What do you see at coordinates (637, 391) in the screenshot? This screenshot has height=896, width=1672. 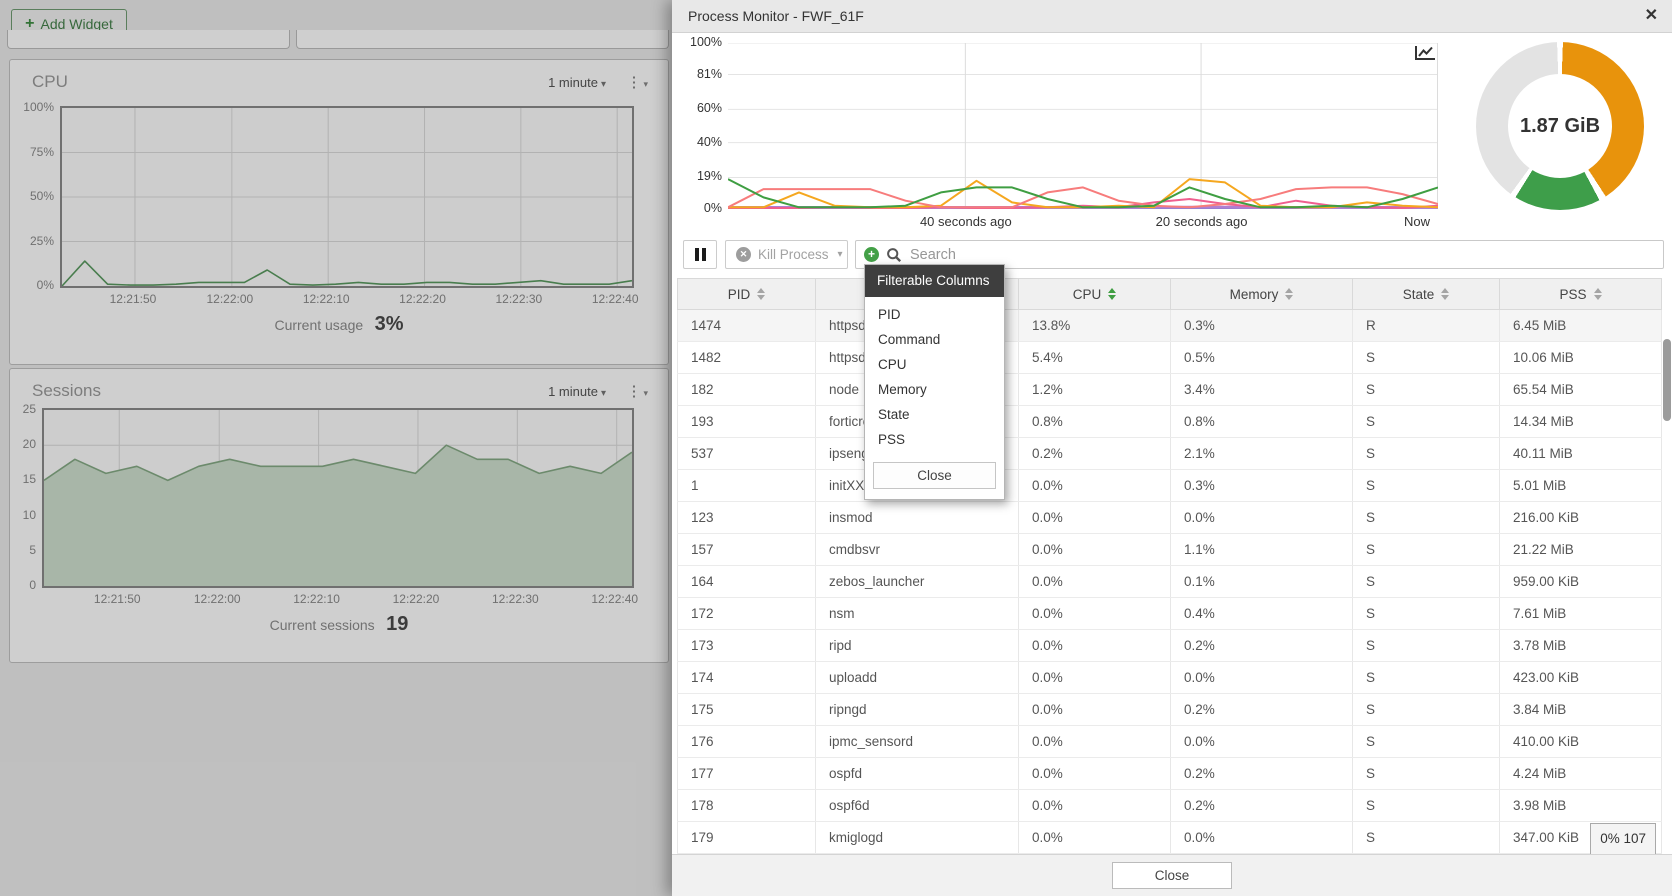 I see `sessions-widget-menu: ⋮ ▾` at bounding box center [637, 391].